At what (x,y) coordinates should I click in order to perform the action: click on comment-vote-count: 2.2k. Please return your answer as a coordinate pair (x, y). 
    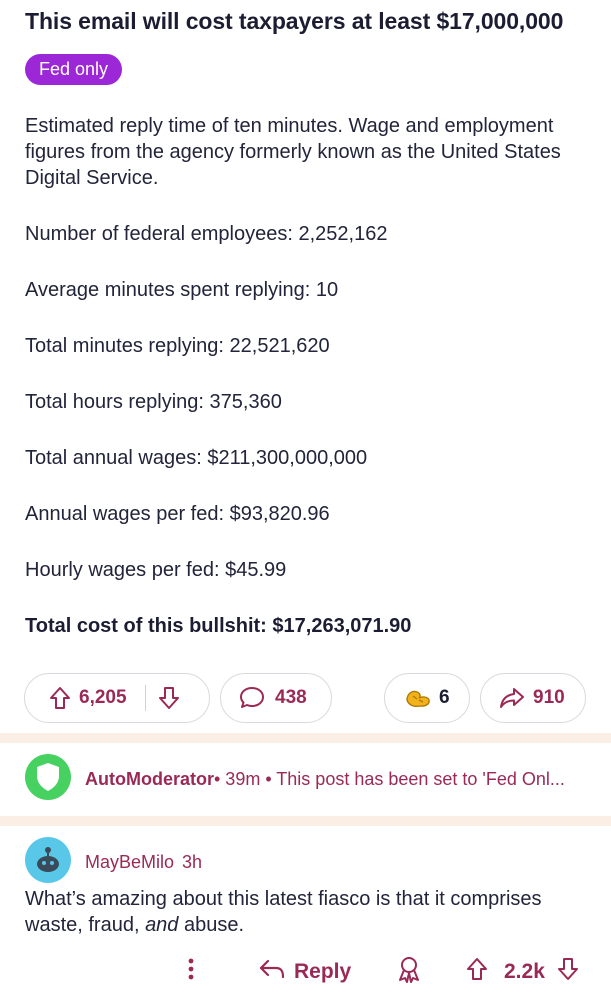
    Looking at the image, I should click on (524, 971).